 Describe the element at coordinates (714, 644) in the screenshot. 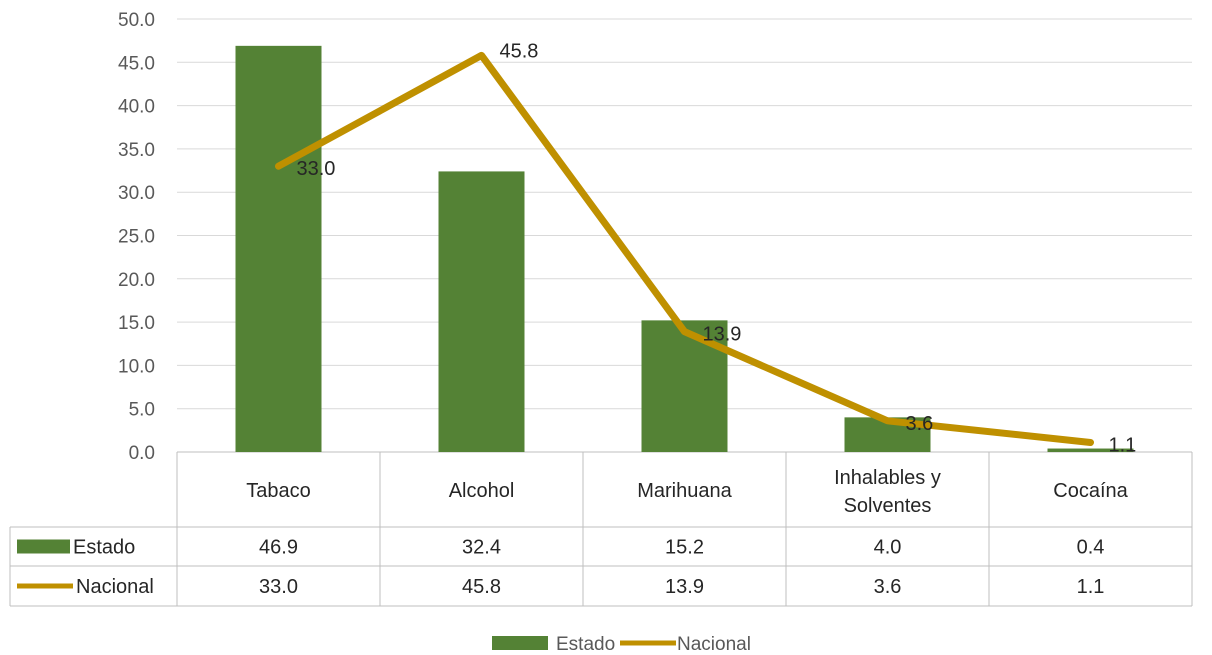

I see `legend-label: Nacional` at that location.